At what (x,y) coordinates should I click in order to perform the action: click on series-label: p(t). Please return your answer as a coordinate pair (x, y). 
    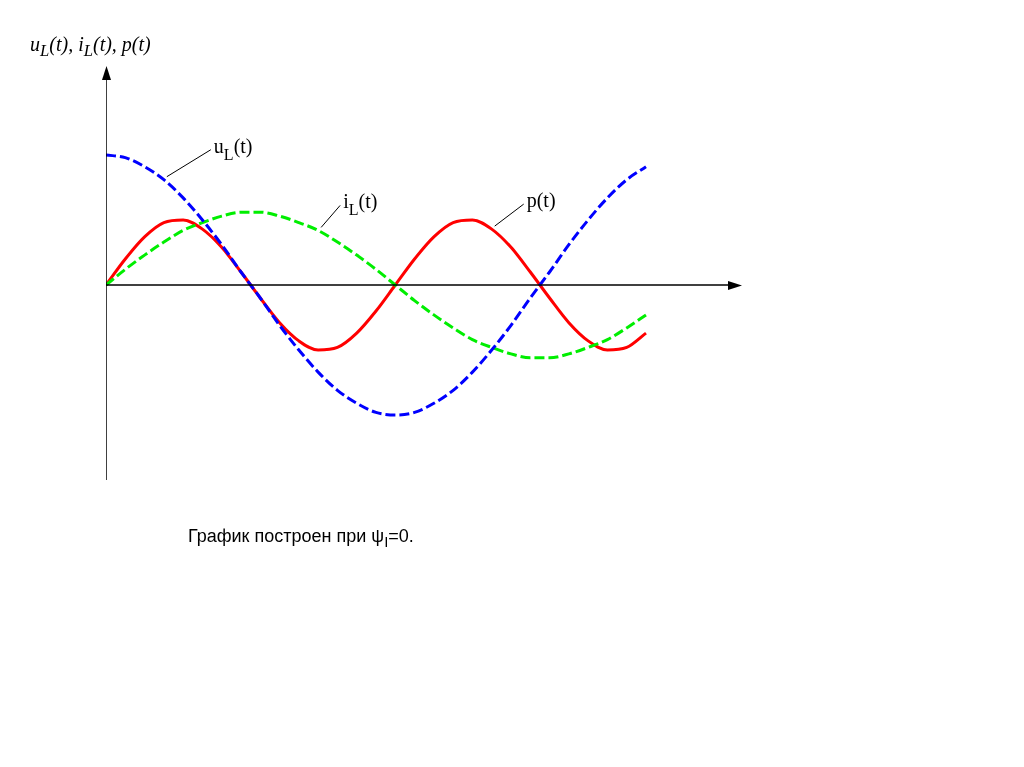
    Looking at the image, I should click on (541, 201).